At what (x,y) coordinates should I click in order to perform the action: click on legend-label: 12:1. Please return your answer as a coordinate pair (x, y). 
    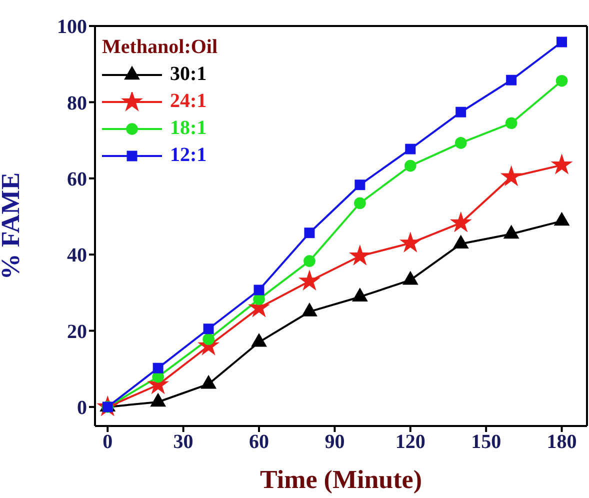
    Looking at the image, I should click on (188, 155).